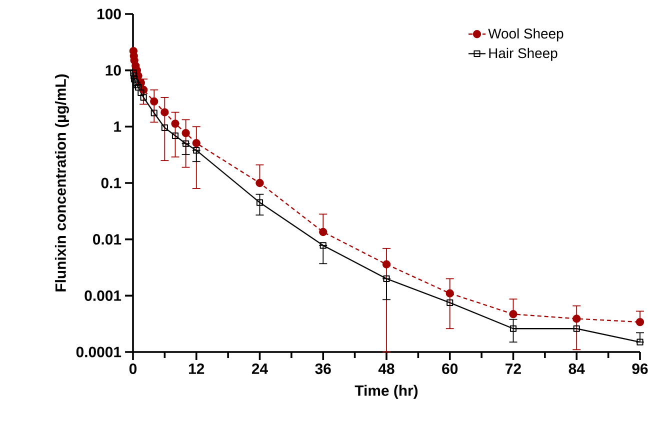  I want to click on y-tick-label: 0.1, so click(111, 183).